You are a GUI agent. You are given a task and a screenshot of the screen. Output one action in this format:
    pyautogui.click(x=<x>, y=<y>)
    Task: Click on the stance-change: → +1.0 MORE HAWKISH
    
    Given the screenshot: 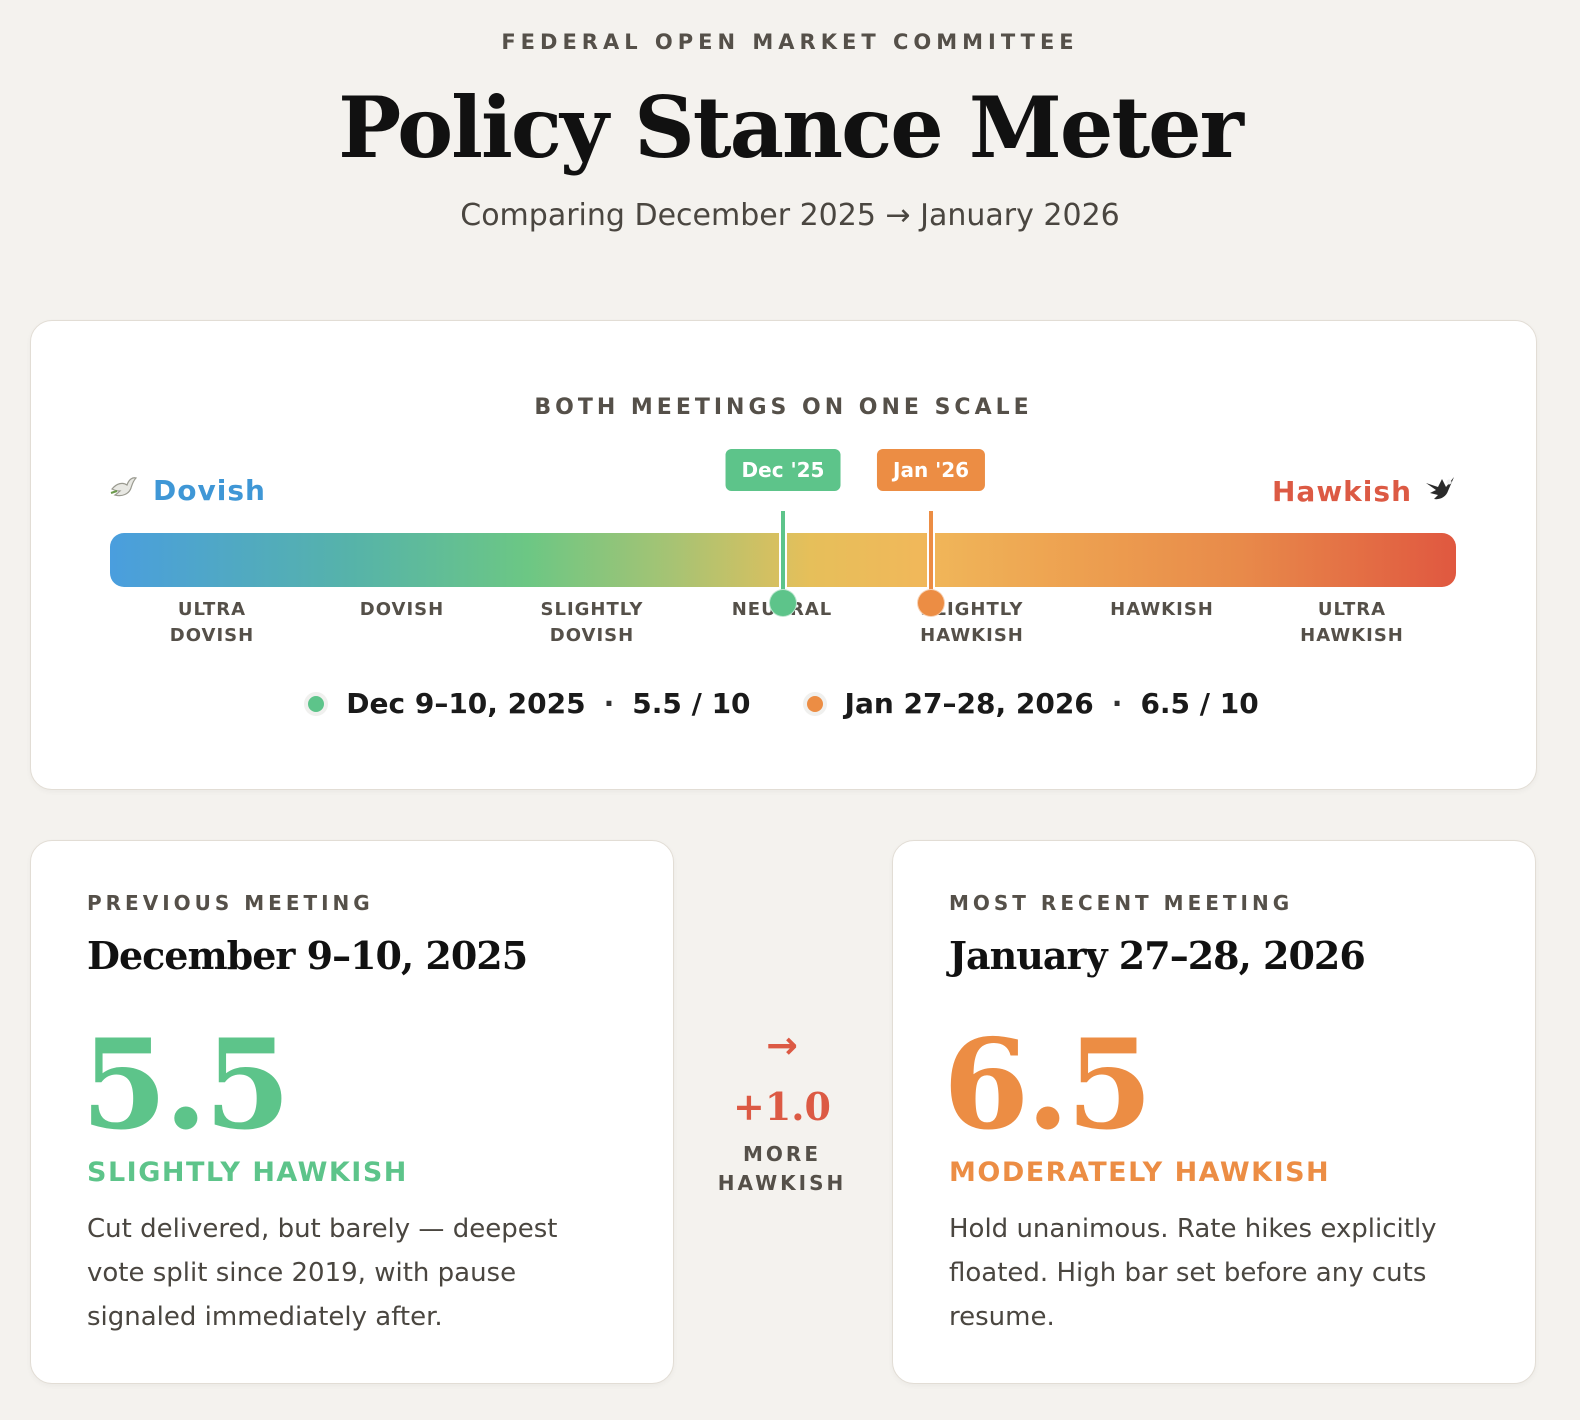 What is the action you would take?
    pyautogui.click(x=782, y=1109)
    